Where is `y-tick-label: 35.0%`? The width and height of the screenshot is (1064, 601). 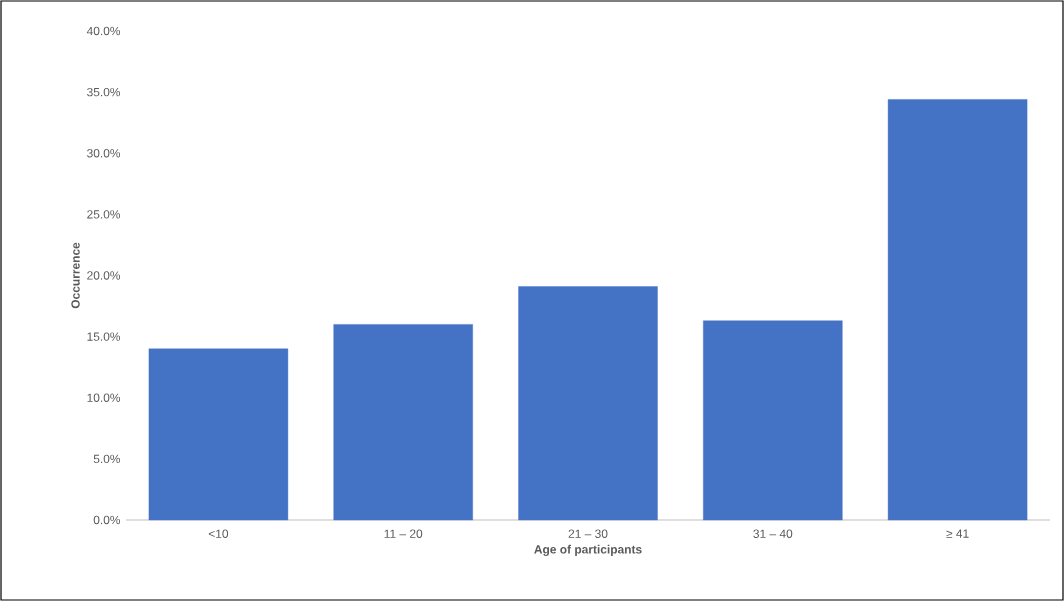 y-tick-label: 35.0% is located at coordinates (104, 92).